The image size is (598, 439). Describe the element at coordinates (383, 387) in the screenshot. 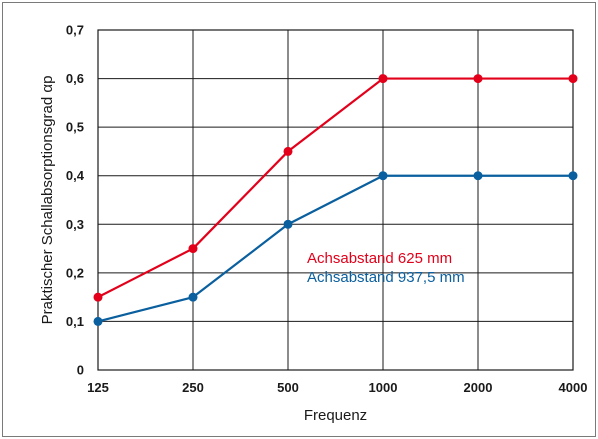

I see `x-tick-label: 1000` at that location.